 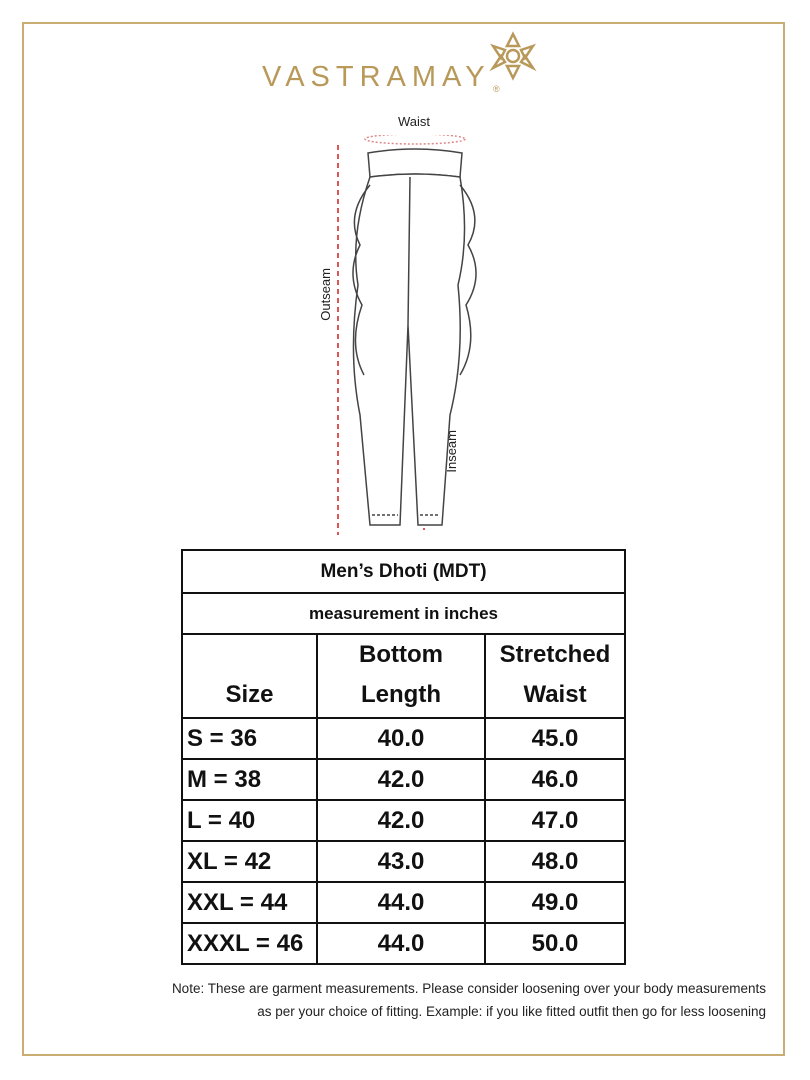 I want to click on bottom-length-cell: 40.0, so click(x=401, y=738).